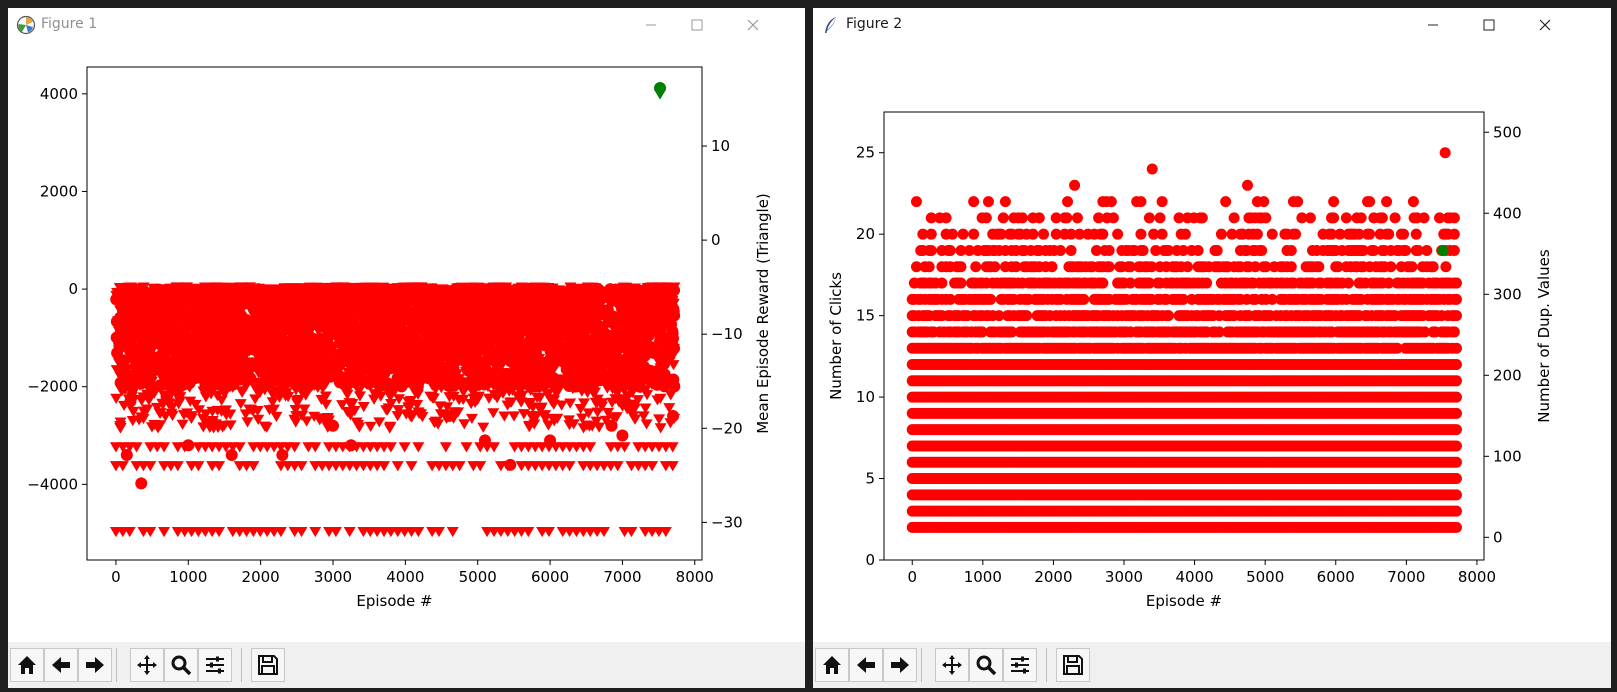 This screenshot has height=692, width=1617. What do you see at coordinates (720, 146) in the screenshot?
I see `y-right-tick-label: 10` at bounding box center [720, 146].